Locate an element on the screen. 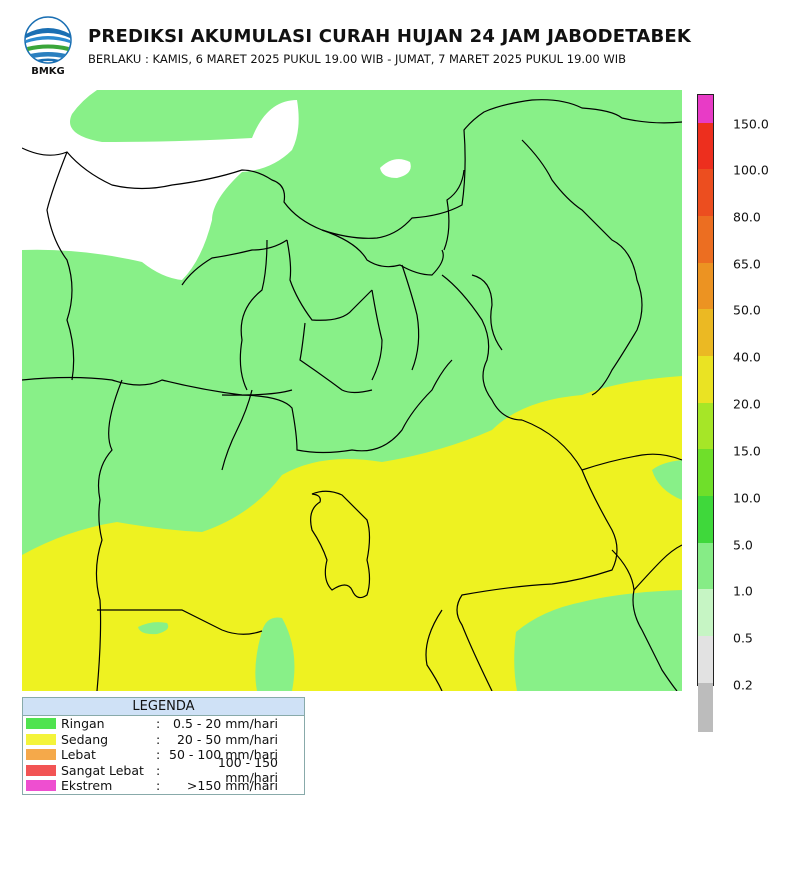 This screenshot has width=794, height=870. colorbar-tick: 65.0 is located at coordinates (747, 264).